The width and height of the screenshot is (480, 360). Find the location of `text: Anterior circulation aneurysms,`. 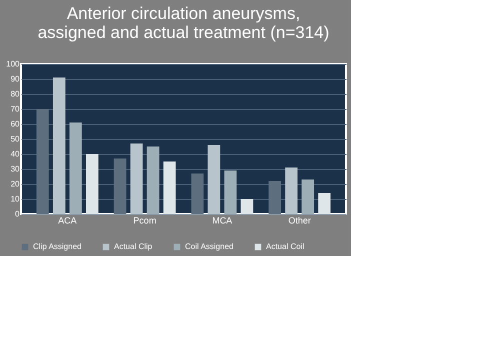

text: Anterior circulation aneurysms, is located at coordinates (183, 13).